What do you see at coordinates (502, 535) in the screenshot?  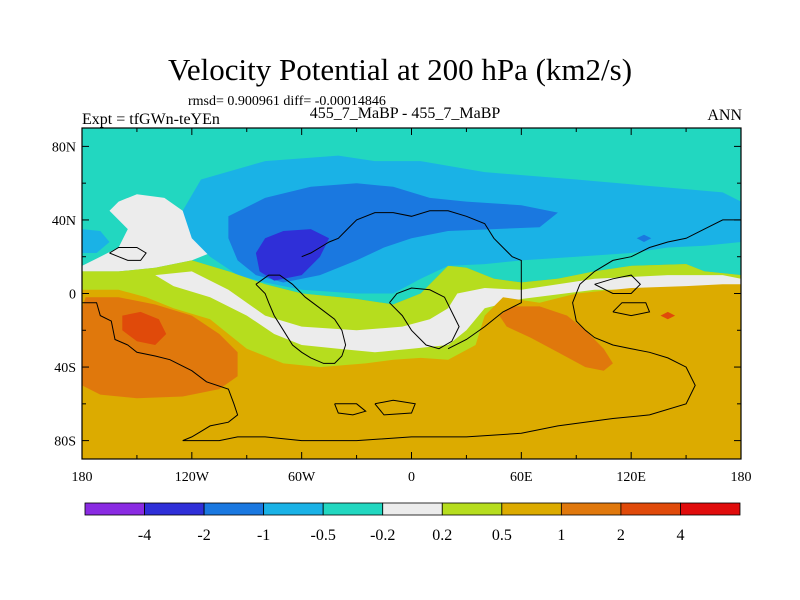 I see `colorbar-label: 0.5` at bounding box center [502, 535].